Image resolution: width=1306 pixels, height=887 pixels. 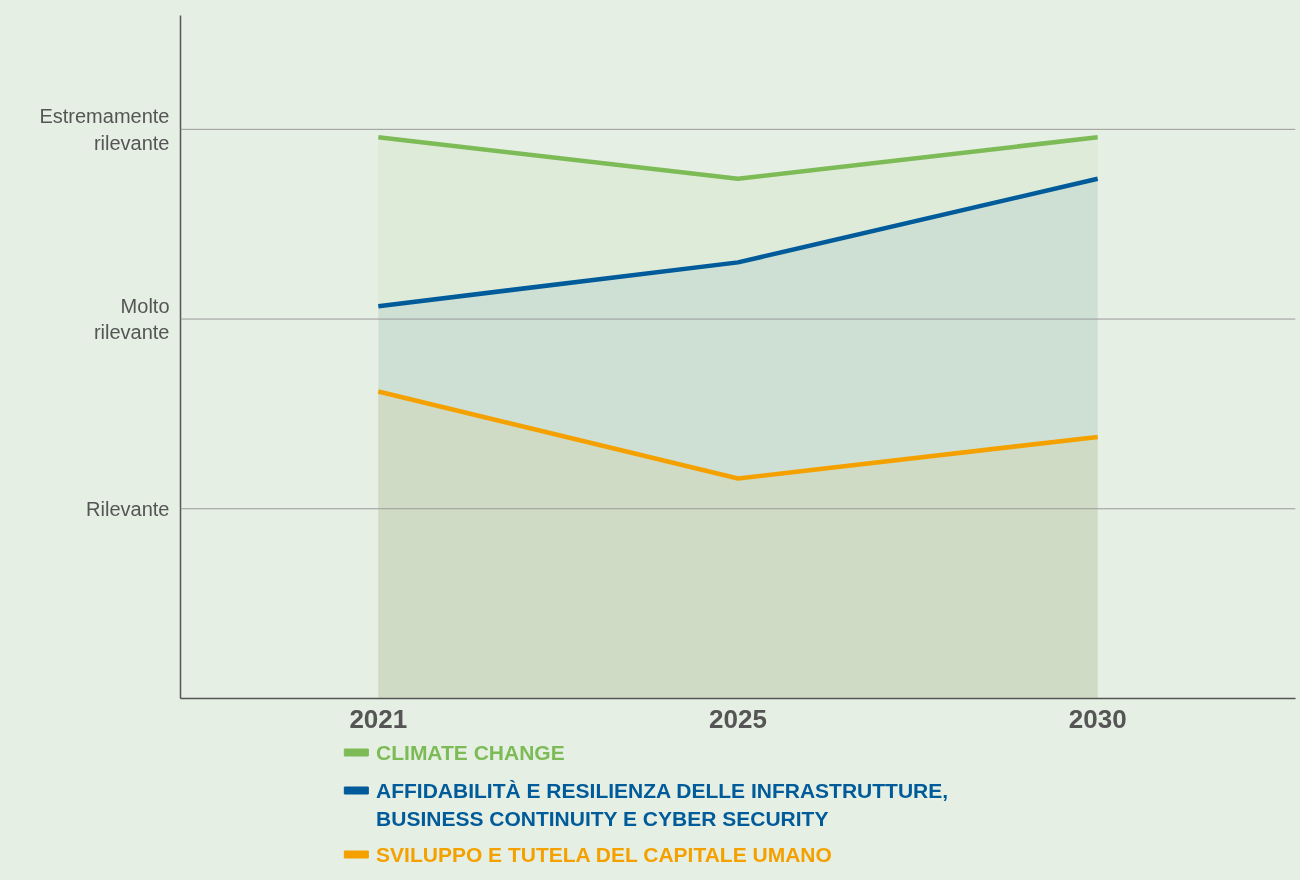 I want to click on ref-line-label: Estremamente rilevante, so click(x=104, y=129).